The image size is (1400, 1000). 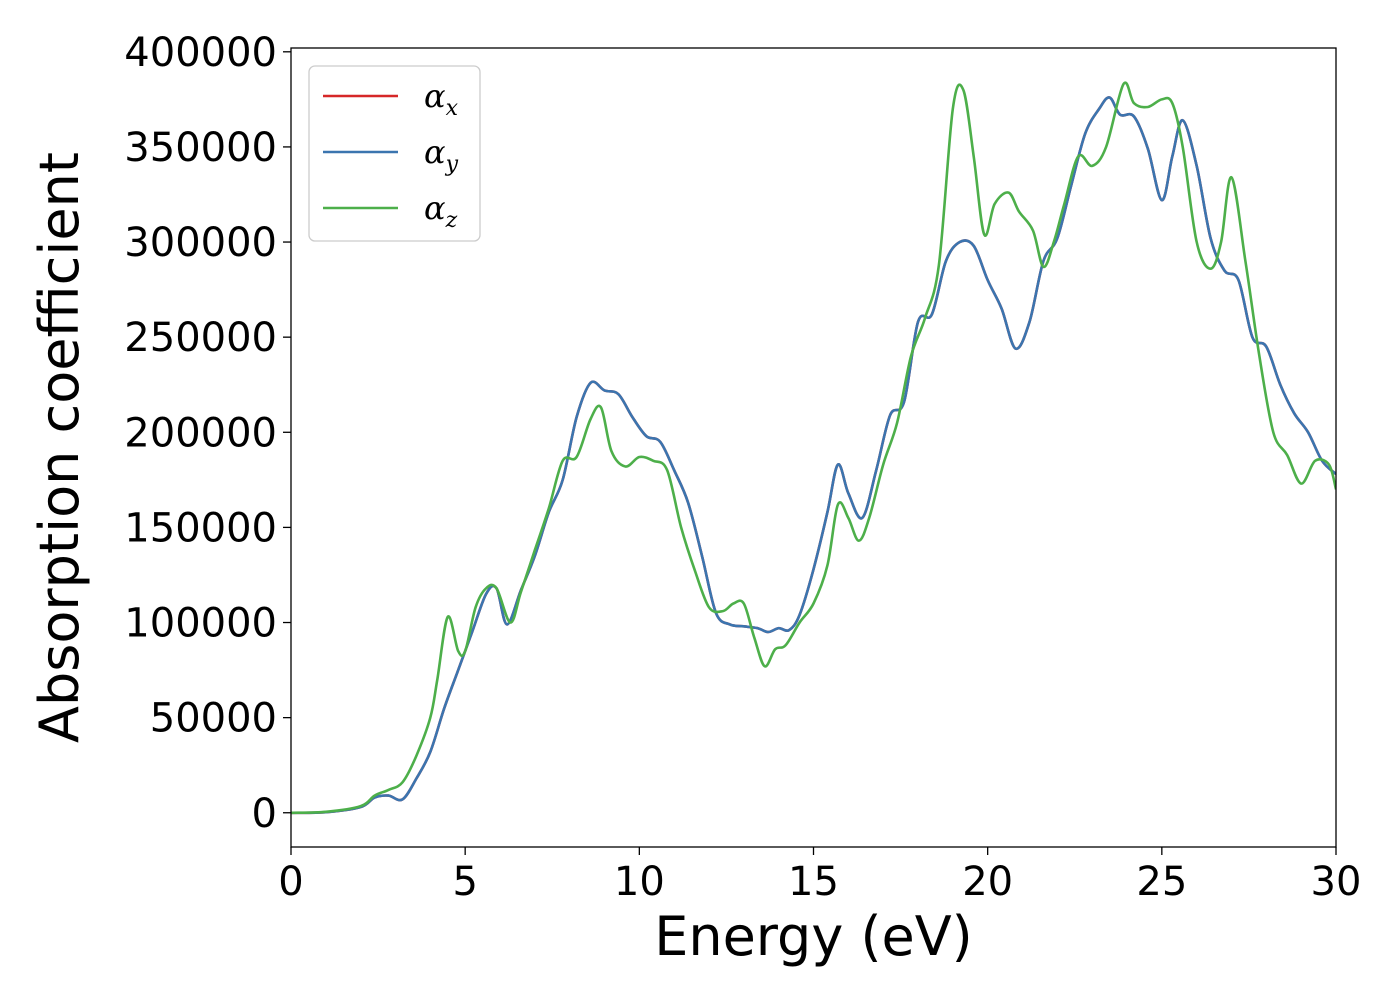 I want to click on y-tick-label: 300000, so click(x=200, y=243).